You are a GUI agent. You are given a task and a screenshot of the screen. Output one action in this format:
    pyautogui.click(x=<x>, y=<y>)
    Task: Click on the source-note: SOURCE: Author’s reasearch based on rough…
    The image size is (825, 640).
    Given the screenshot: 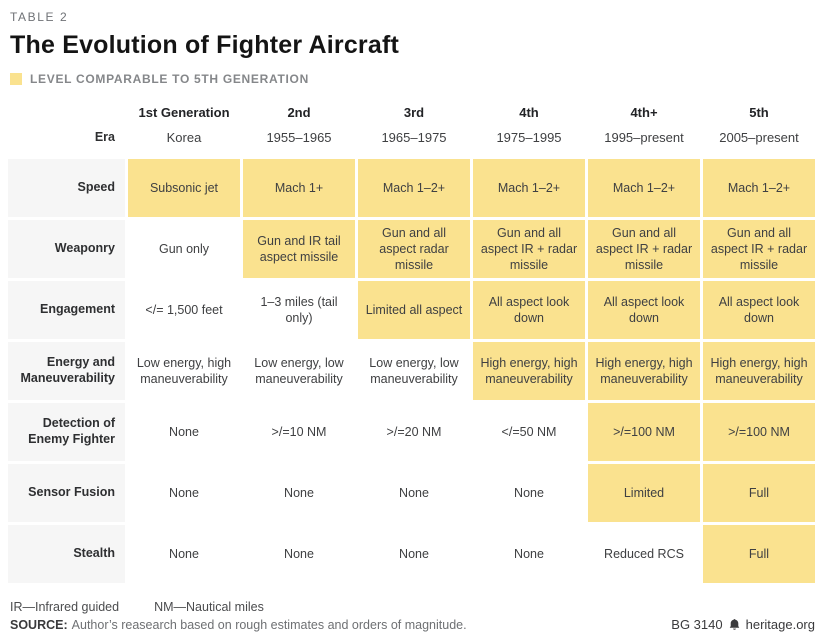 What is the action you would take?
    pyautogui.click(x=238, y=625)
    